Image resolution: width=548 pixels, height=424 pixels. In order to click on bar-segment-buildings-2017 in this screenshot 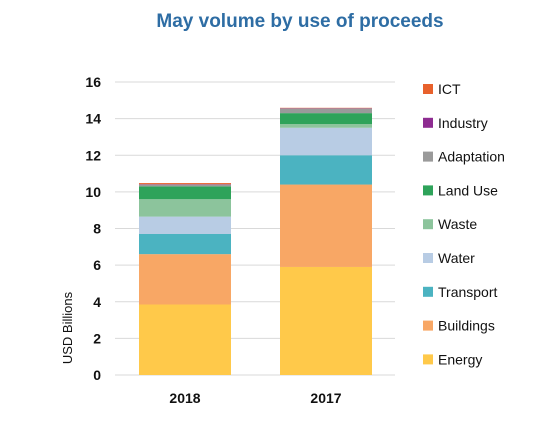, I will do `click(326, 225)`.